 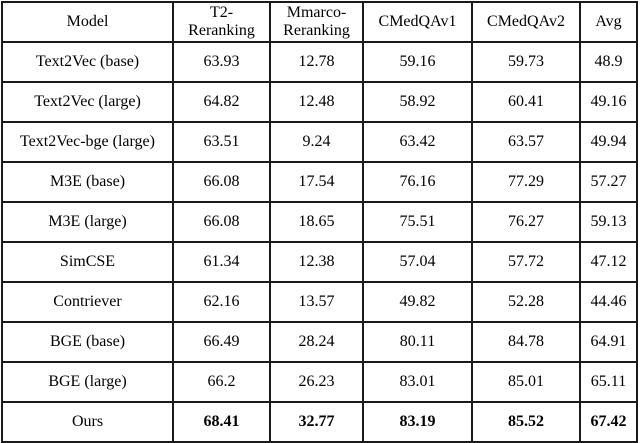 I want to click on table-row-m3e-base: M3E (base) 66.08 17.54 76.16 77.29 57.27, so click(x=319, y=182).